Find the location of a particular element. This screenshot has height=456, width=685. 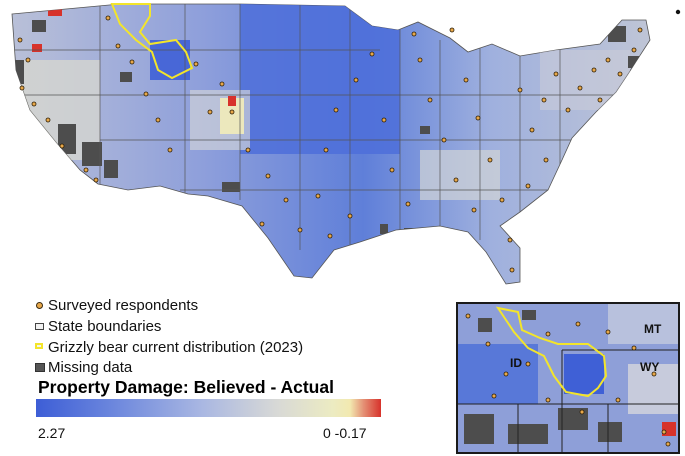

legend-item-grizzly: Grizzly bear current distribution (2023) is located at coordinates (168, 347).